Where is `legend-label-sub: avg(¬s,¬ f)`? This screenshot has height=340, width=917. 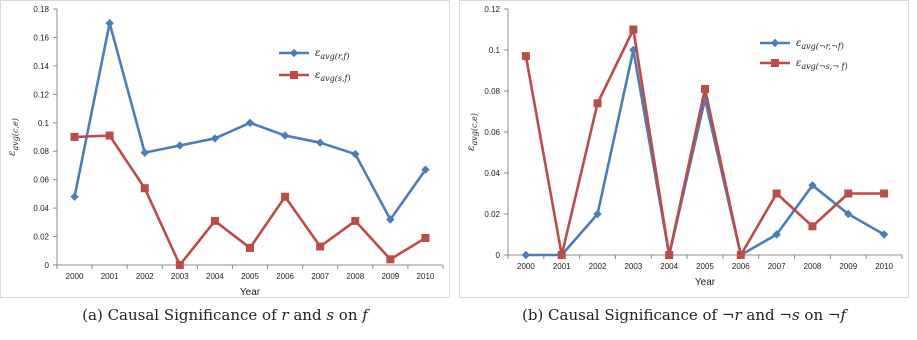
legend-label-sub: avg(¬s,¬ f) is located at coordinates (824, 66).